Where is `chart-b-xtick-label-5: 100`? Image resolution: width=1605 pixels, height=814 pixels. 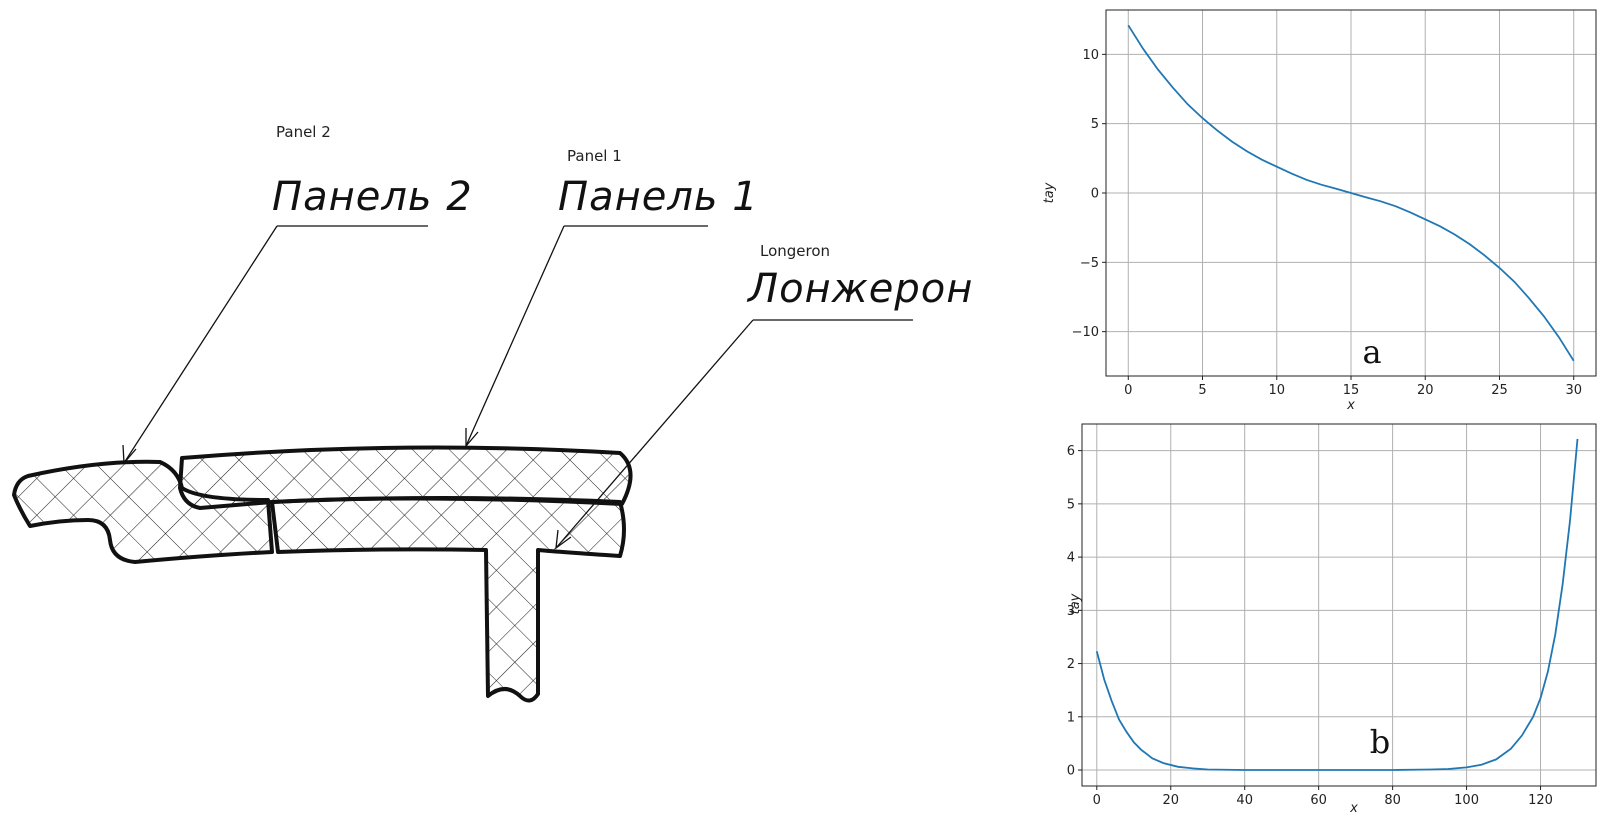 chart-b-xtick-label-5: 100 is located at coordinates (1466, 800).